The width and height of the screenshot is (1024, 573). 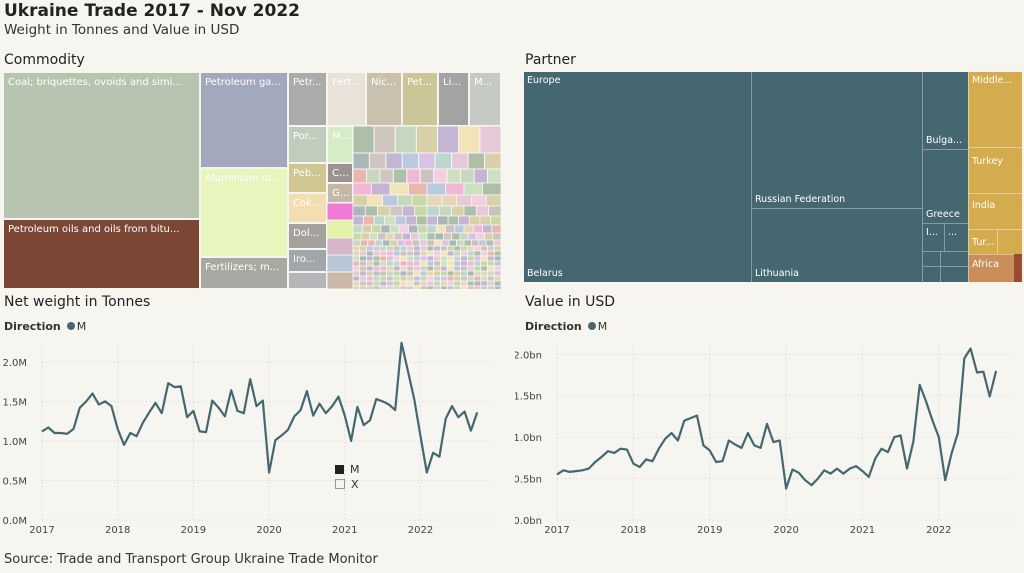 What do you see at coordinates (777, 418) in the screenshot?
I see `series-line-M` at bounding box center [777, 418].